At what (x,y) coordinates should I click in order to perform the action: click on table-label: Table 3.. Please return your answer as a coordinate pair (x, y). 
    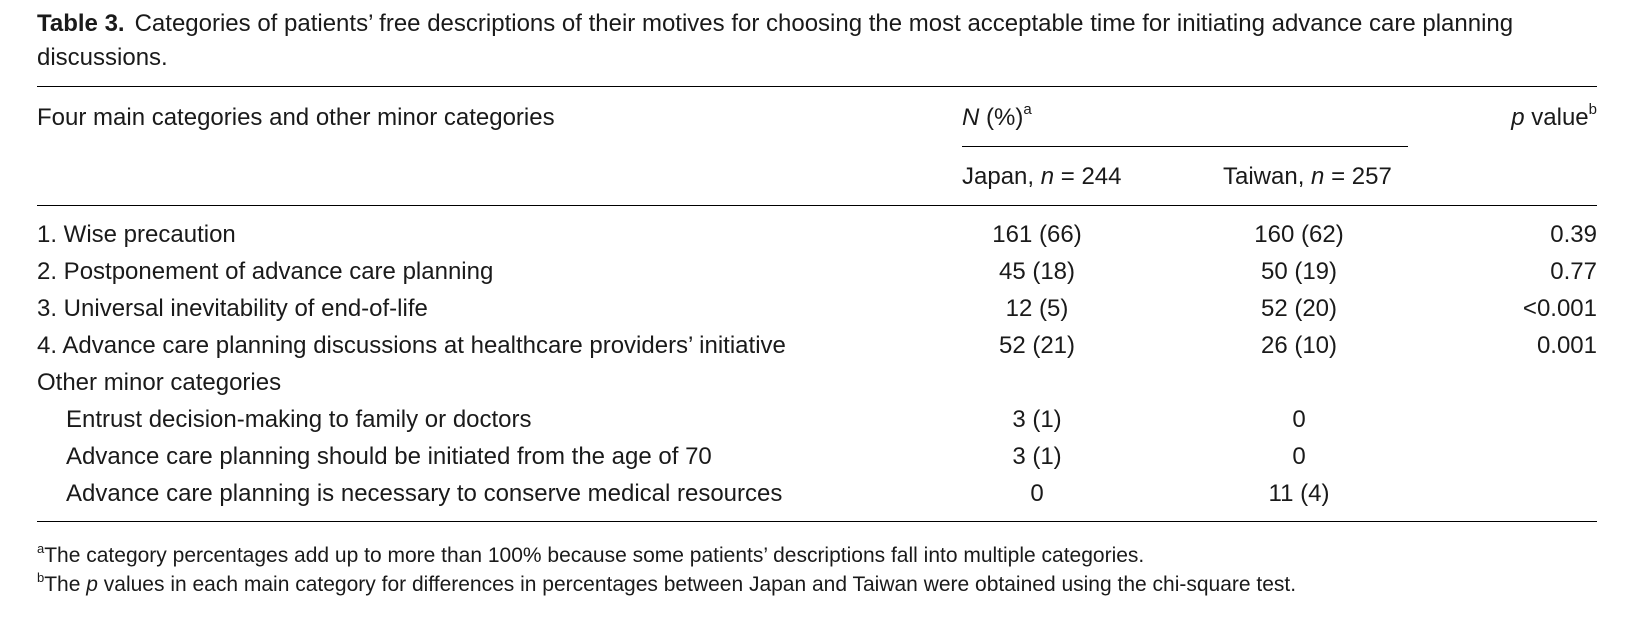
    Looking at the image, I should click on (81, 23).